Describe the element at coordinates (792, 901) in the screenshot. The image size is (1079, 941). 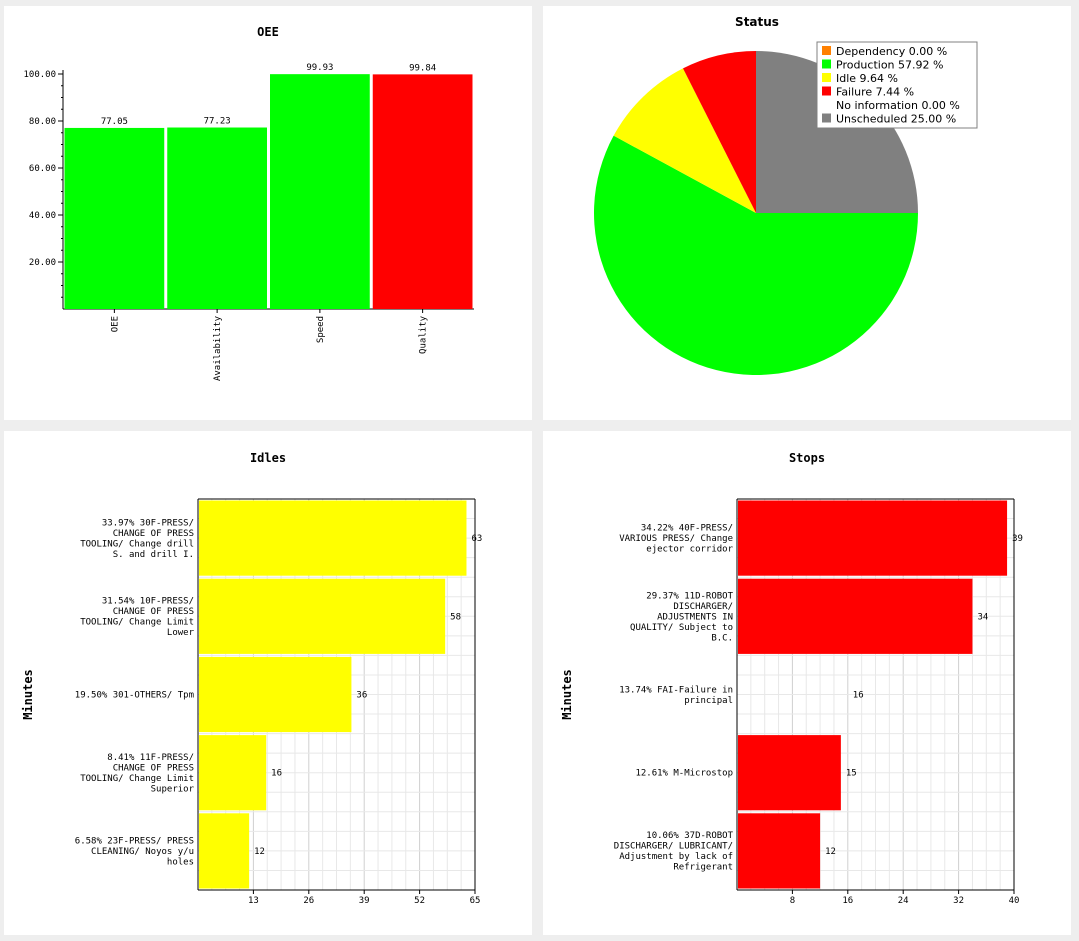
I see `x-tick-label: 8` at that location.